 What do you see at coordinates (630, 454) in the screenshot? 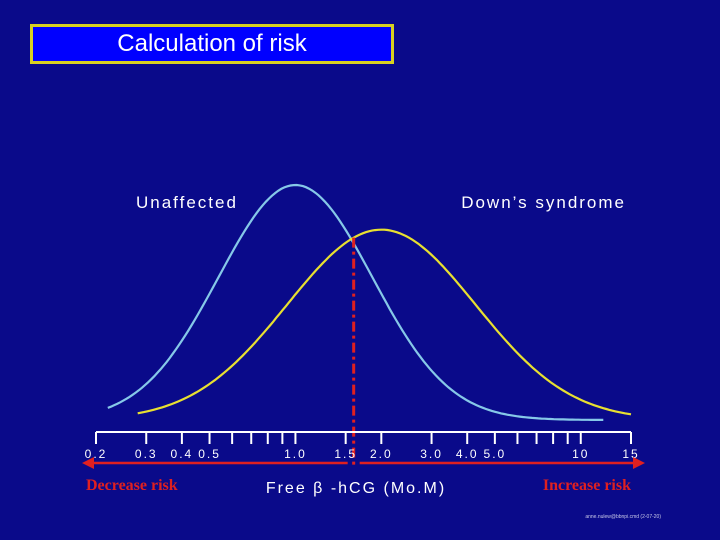
I see `x-tick-label: 15` at bounding box center [630, 454].